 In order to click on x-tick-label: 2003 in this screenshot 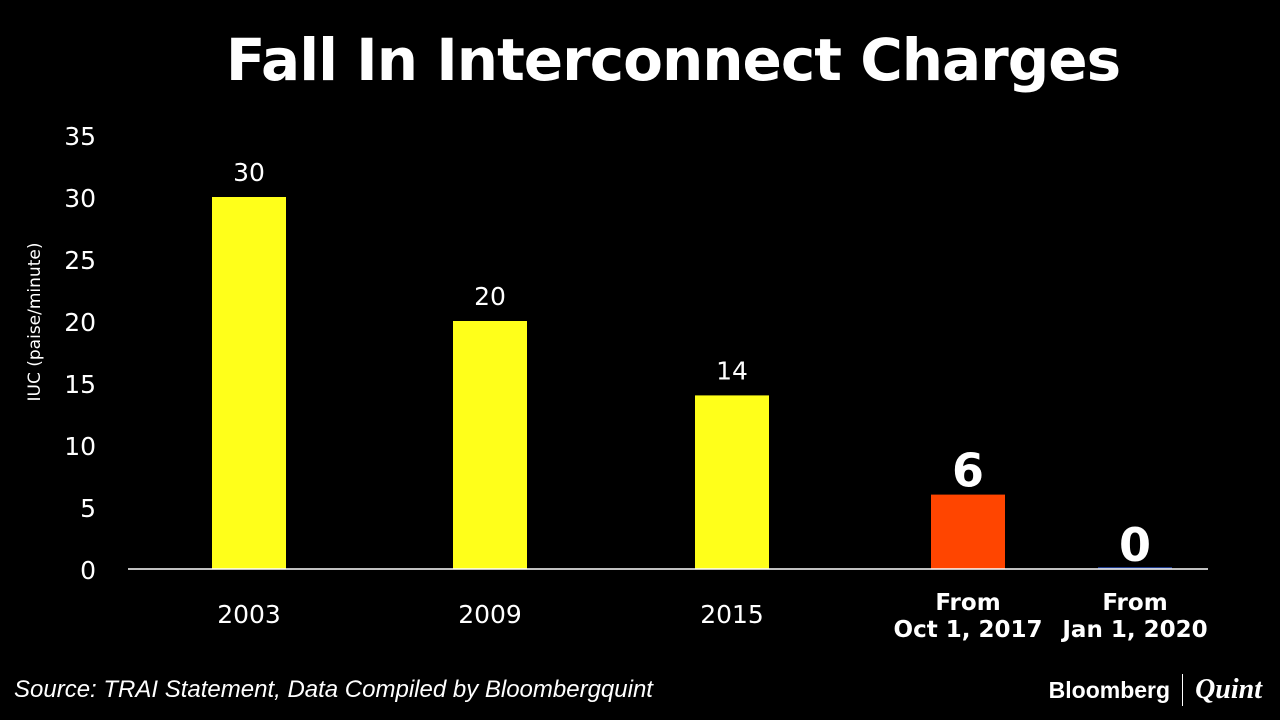, I will do `click(249, 614)`.